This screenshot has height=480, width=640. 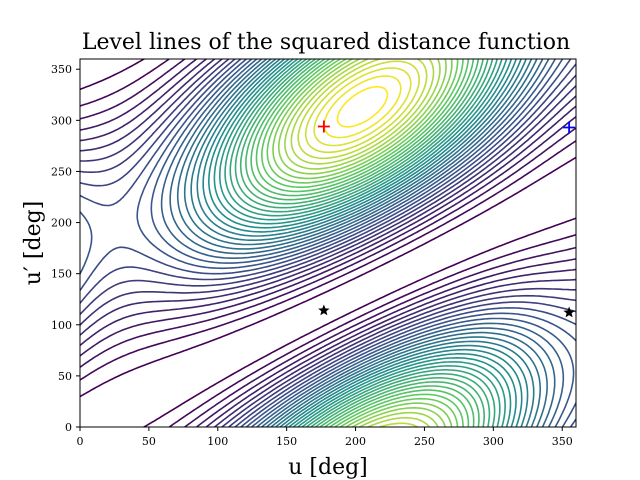 I want to click on x-tick-label: 250, so click(x=424, y=441).